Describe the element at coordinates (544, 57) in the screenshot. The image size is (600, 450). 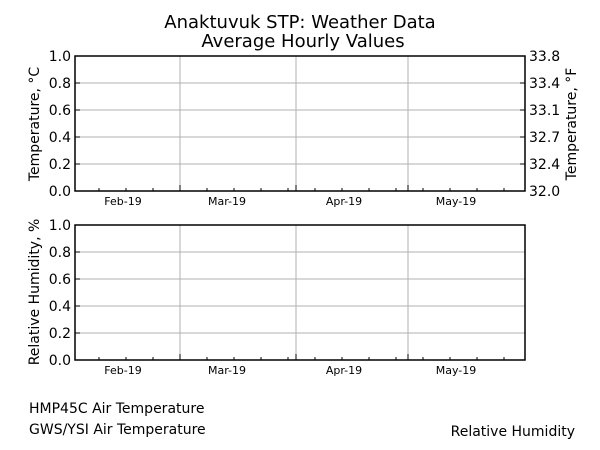
I see `y-right-tick-label: 33.8` at that location.